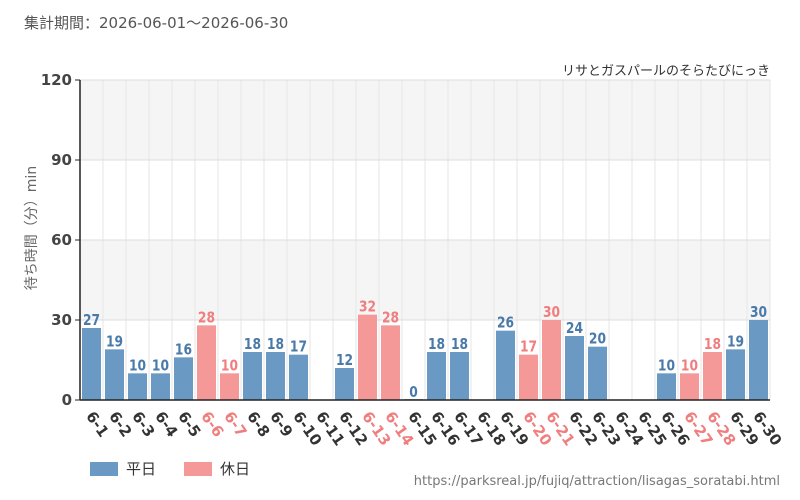  I want to click on bar-value-label: 32, so click(367, 307).